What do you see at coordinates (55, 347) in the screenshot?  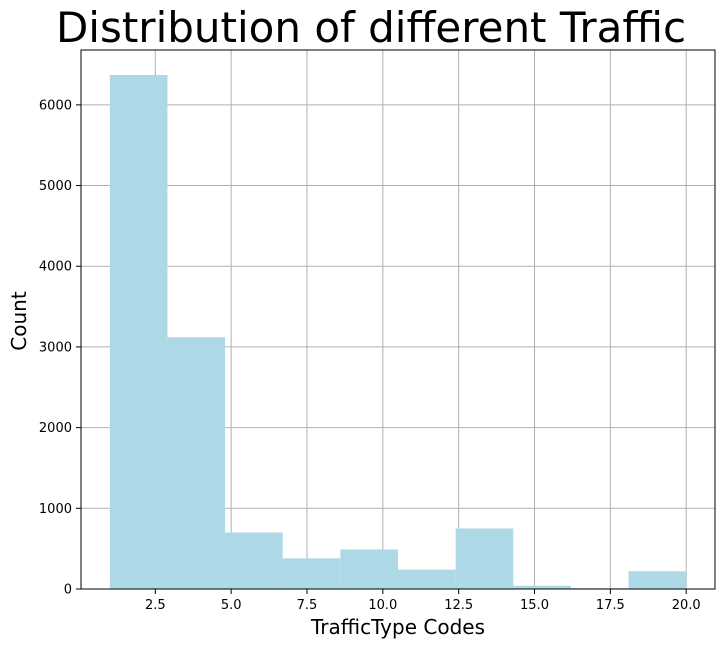 I see `y-tick-label: 3000` at bounding box center [55, 347].